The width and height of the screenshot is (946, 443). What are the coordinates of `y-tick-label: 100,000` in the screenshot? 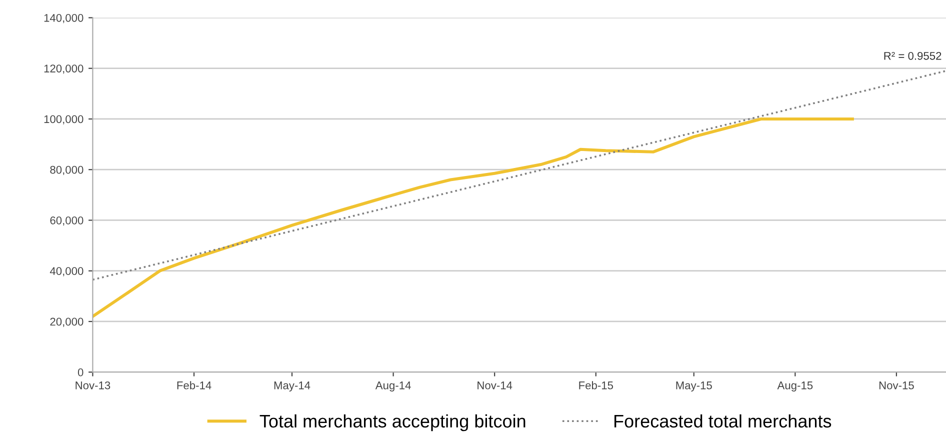 It's located at (64, 119).